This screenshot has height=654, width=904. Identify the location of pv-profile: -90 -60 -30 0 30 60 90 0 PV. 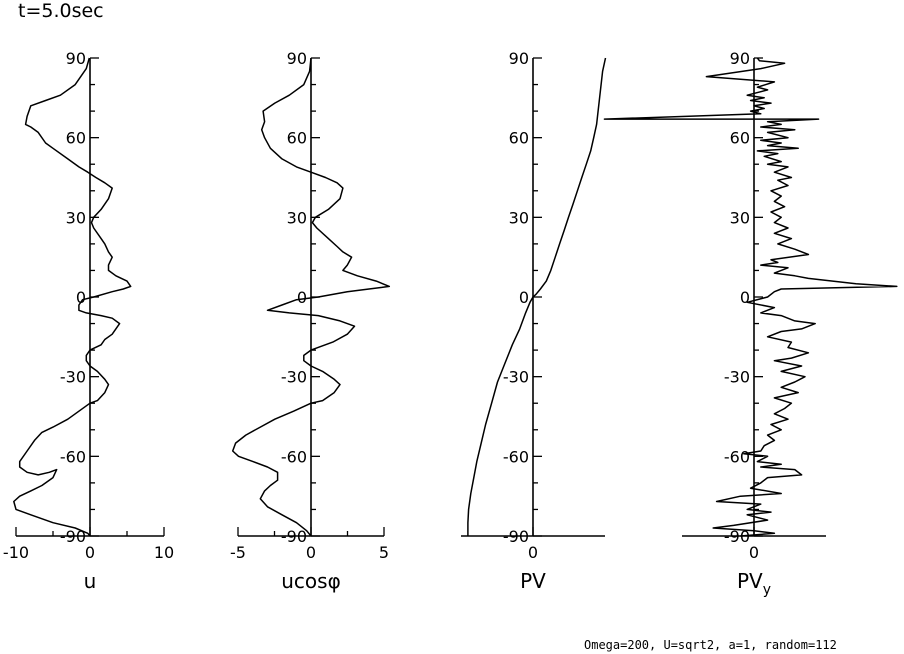
(534, 321).